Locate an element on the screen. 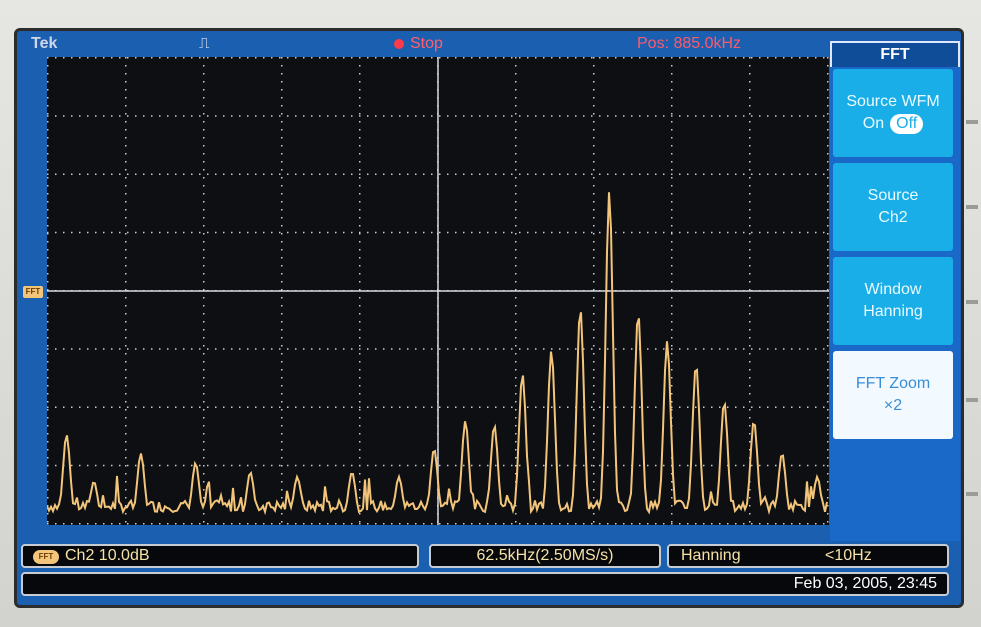  source-wfm-toggle: On Off is located at coordinates (893, 124).